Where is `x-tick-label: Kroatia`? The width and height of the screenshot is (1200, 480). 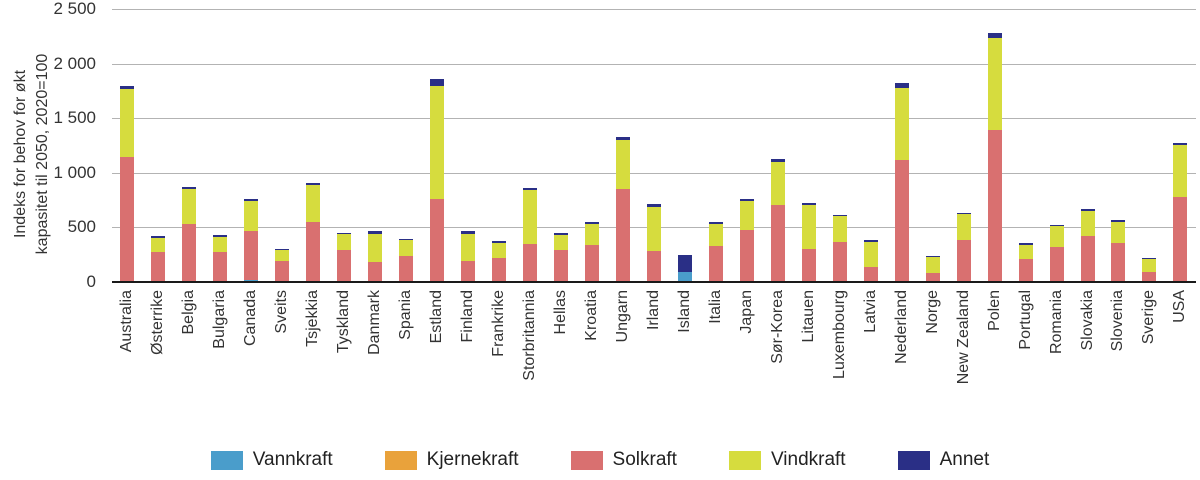
x-tick-label: Kroatia is located at coordinates (592, 315).